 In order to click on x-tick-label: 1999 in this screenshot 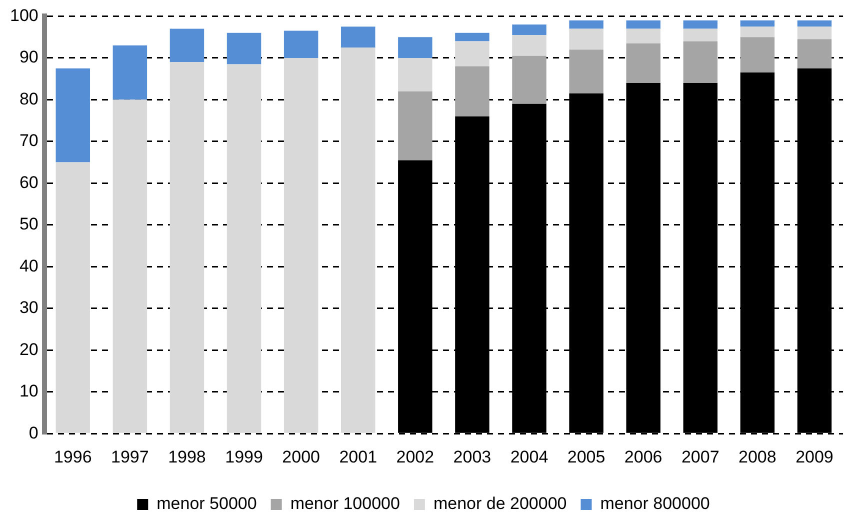, I will do `click(244, 456)`.